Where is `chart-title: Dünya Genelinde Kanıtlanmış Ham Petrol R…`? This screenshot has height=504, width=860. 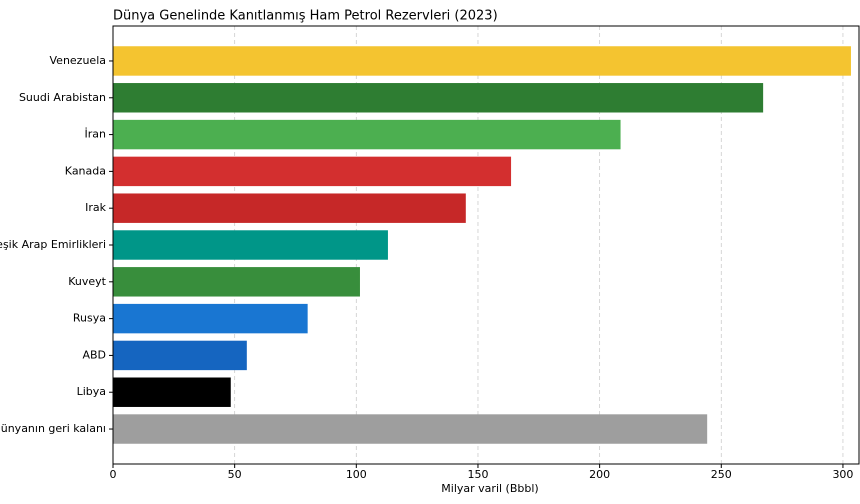 chart-title: Dünya Genelinde Kanıtlanmış Ham Petrol R… is located at coordinates (305, 16).